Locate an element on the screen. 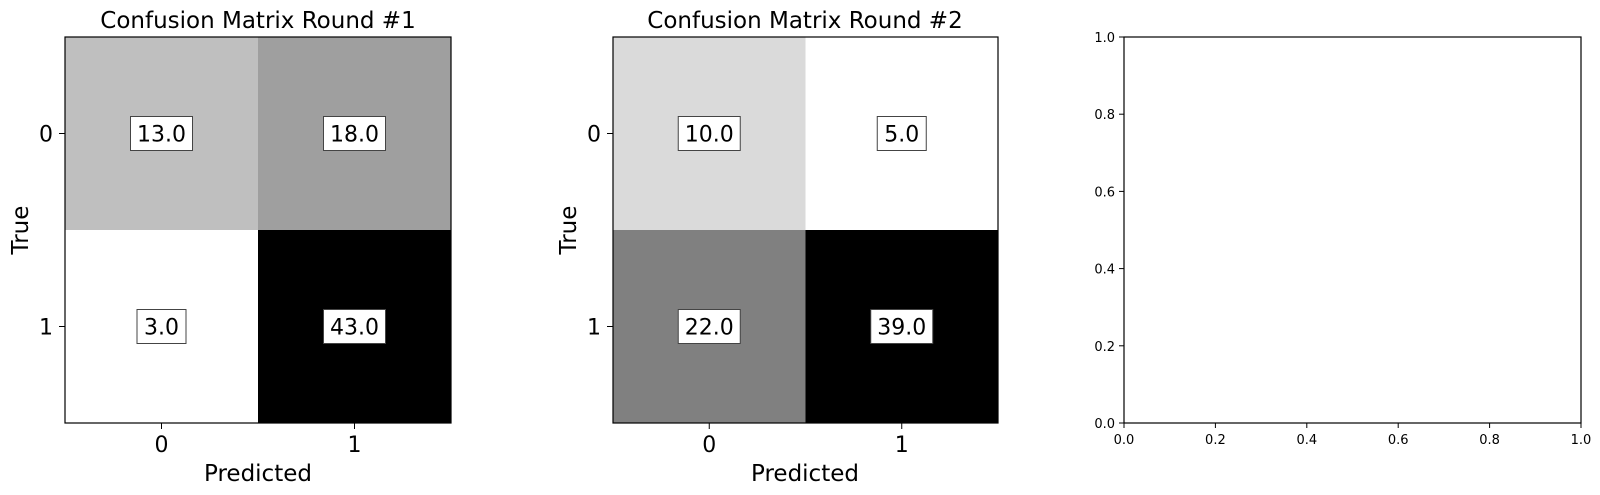 The width and height of the screenshot is (1600, 495). cell-value-label: 18.0 is located at coordinates (354, 135).